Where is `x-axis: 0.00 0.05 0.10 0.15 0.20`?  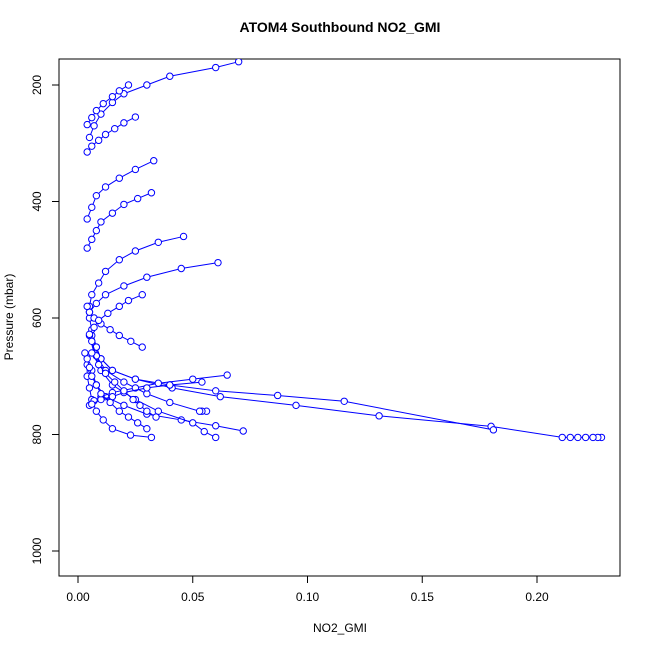 x-axis: 0.00 0.05 0.10 0.15 0.20 is located at coordinates (307, 589).